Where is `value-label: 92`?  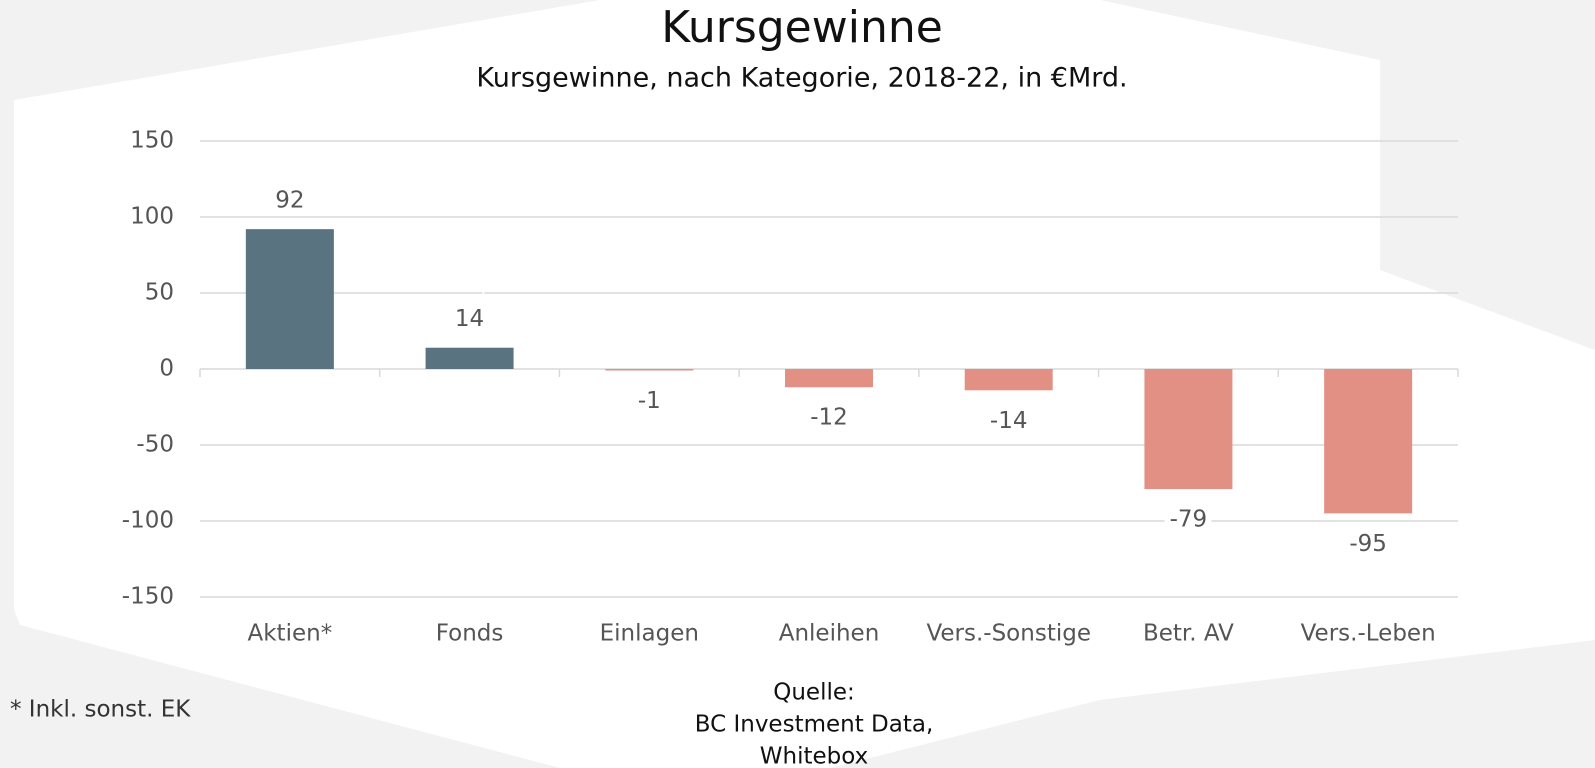 value-label: 92 is located at coordinates (289, 201).